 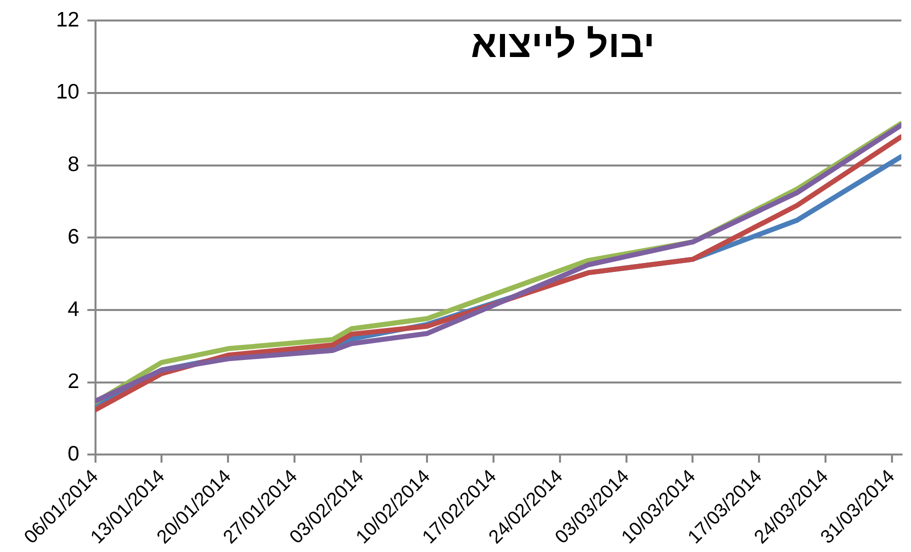 I want to click on y-tick-label: 2, so click(x=74, y=382).